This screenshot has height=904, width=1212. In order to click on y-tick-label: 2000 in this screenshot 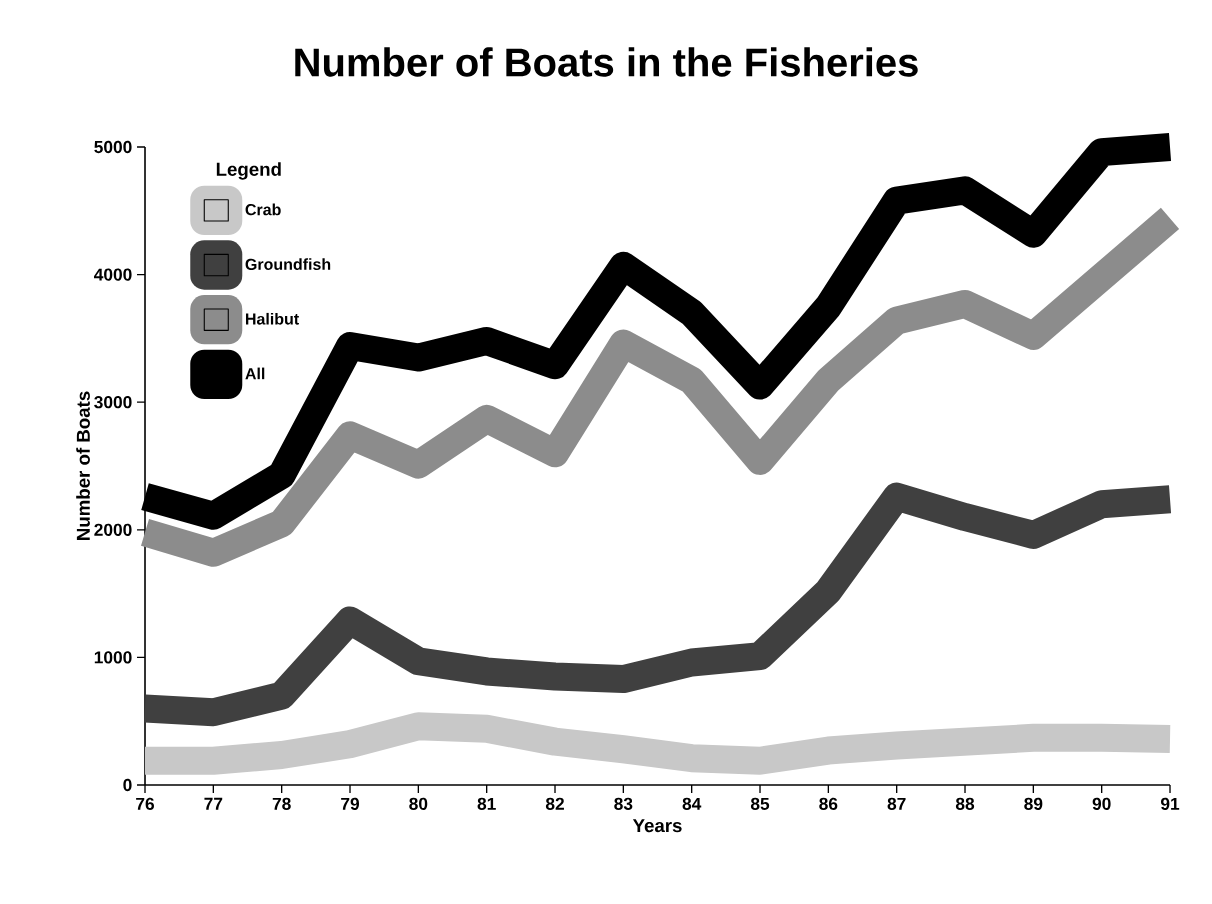, I will do `click(113, 529)`.